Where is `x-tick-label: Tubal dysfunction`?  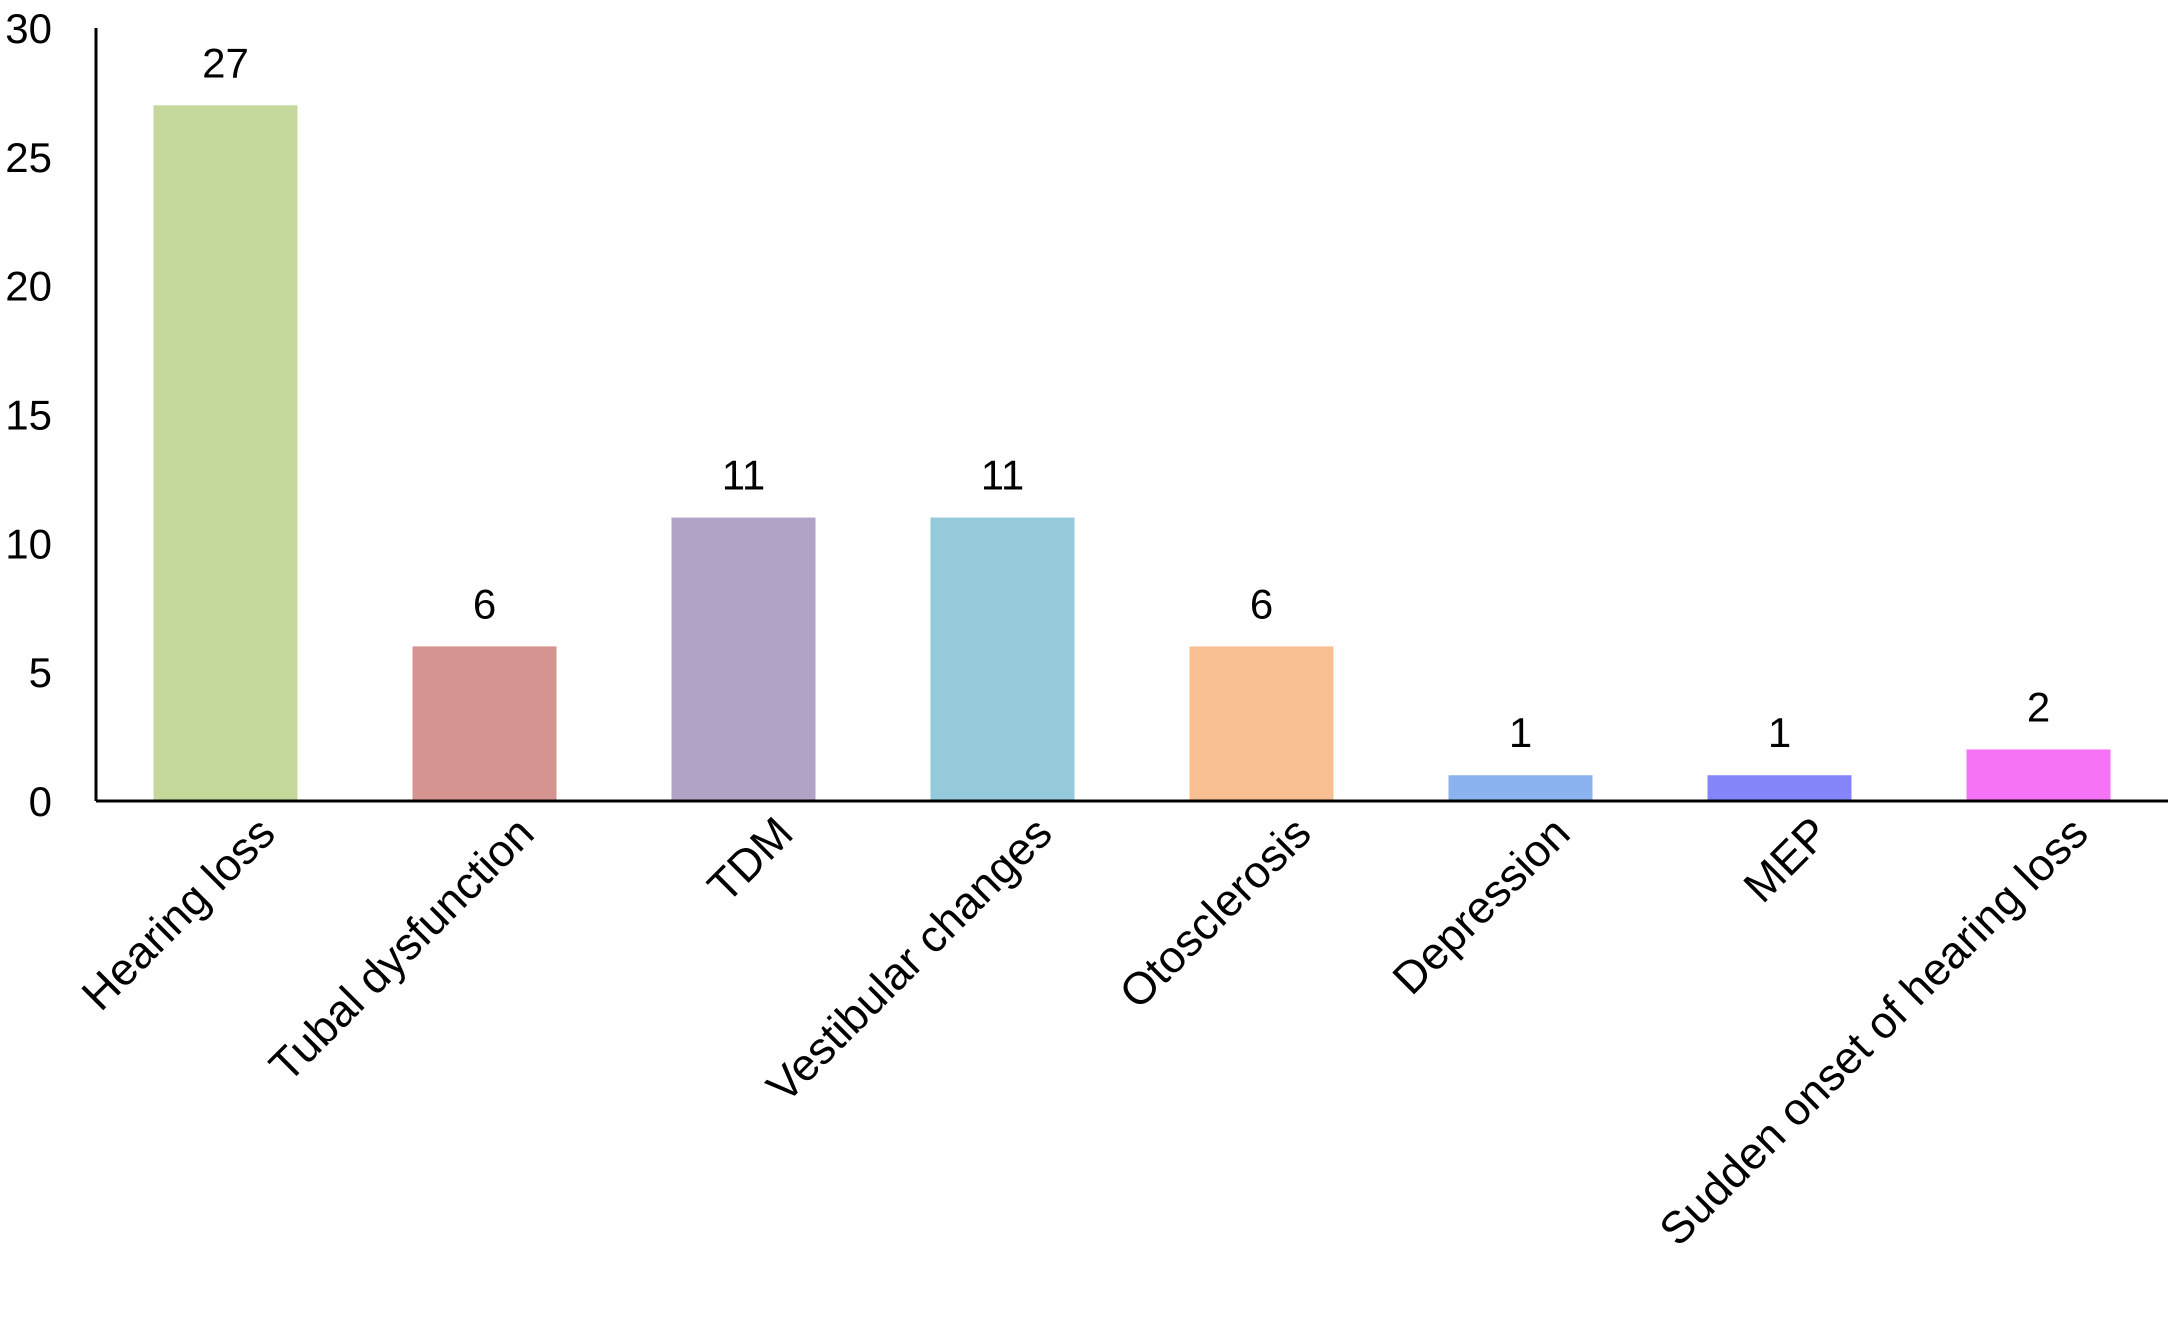
x-tick-label: Tubal dysfunction is located at coordinates (401, 949).